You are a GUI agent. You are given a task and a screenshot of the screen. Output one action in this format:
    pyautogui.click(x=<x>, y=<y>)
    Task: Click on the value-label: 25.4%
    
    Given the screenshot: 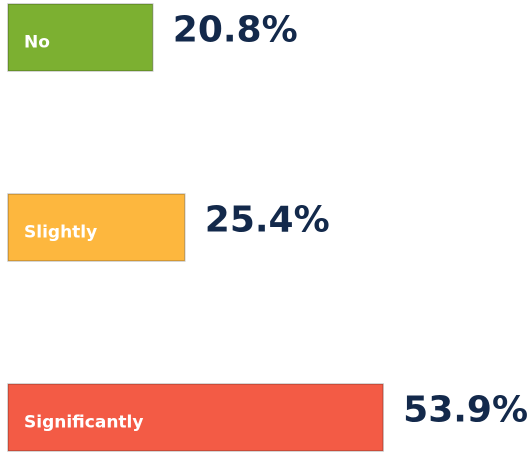 What is the action you would take?
    pyautogui.click(x=267, y=220)
    